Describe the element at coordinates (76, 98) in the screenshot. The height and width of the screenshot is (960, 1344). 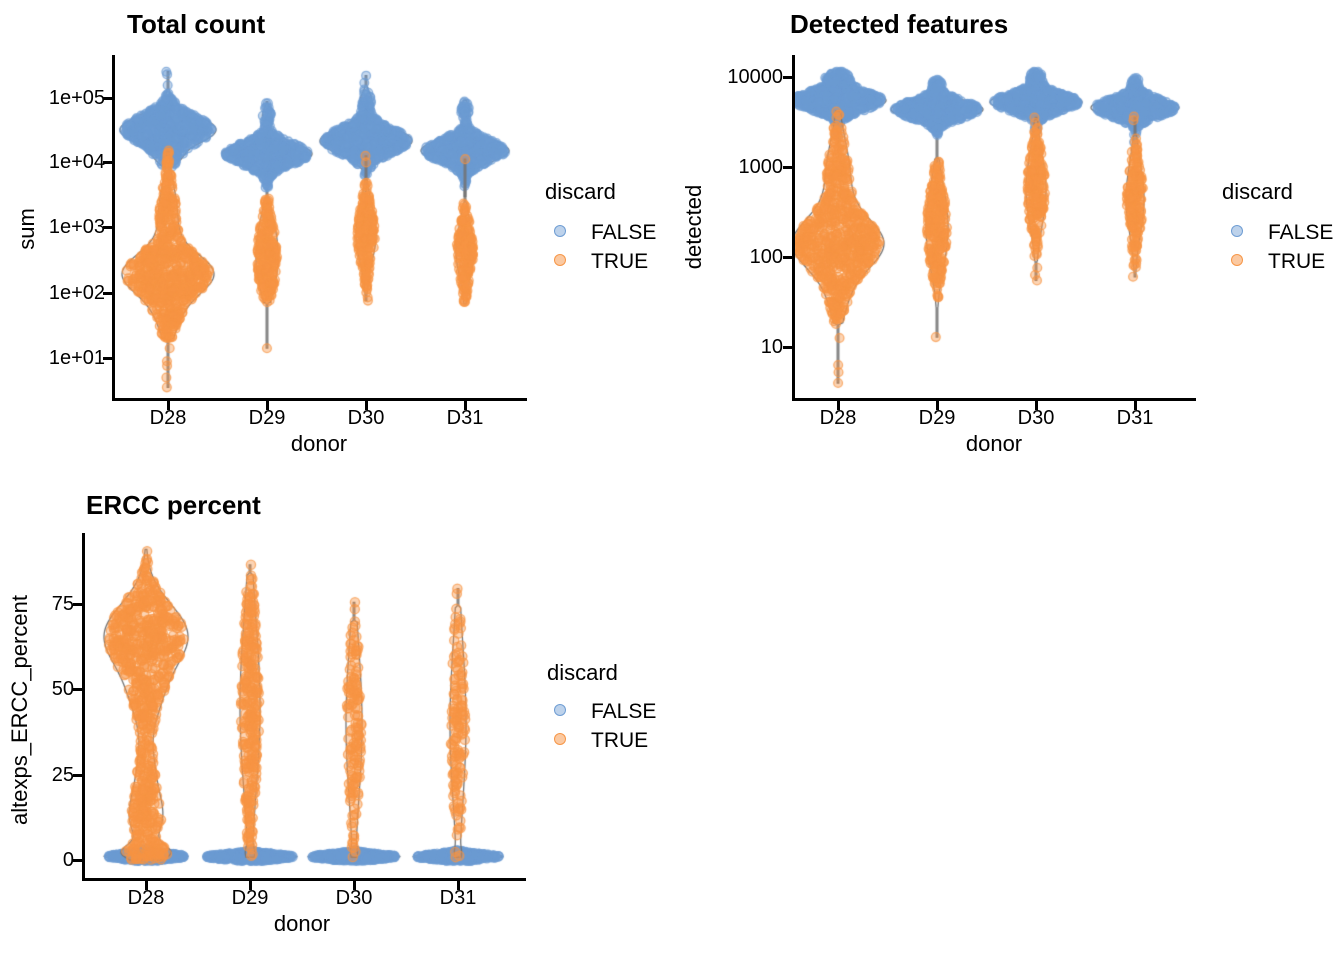
I see `y-tick-label: 1e+05` at that location.